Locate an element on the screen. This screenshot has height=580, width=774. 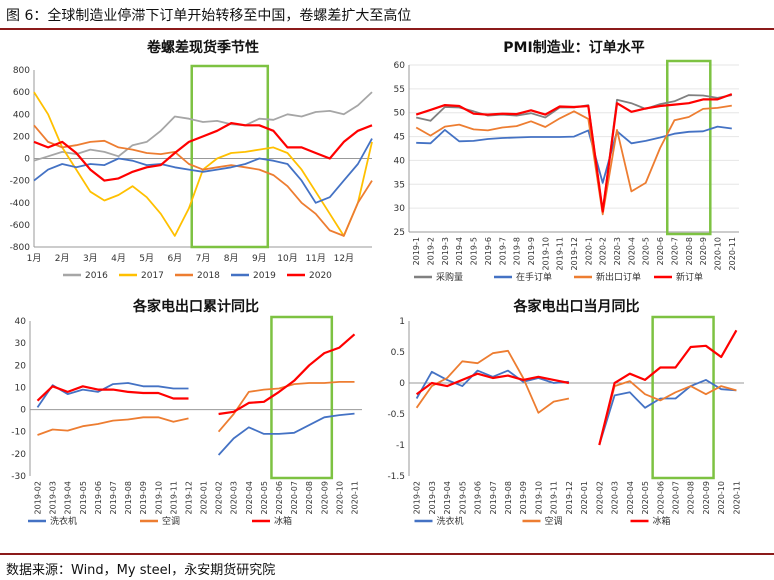
x-tick-label: 2020-5 is located at coordinates (646, 251).